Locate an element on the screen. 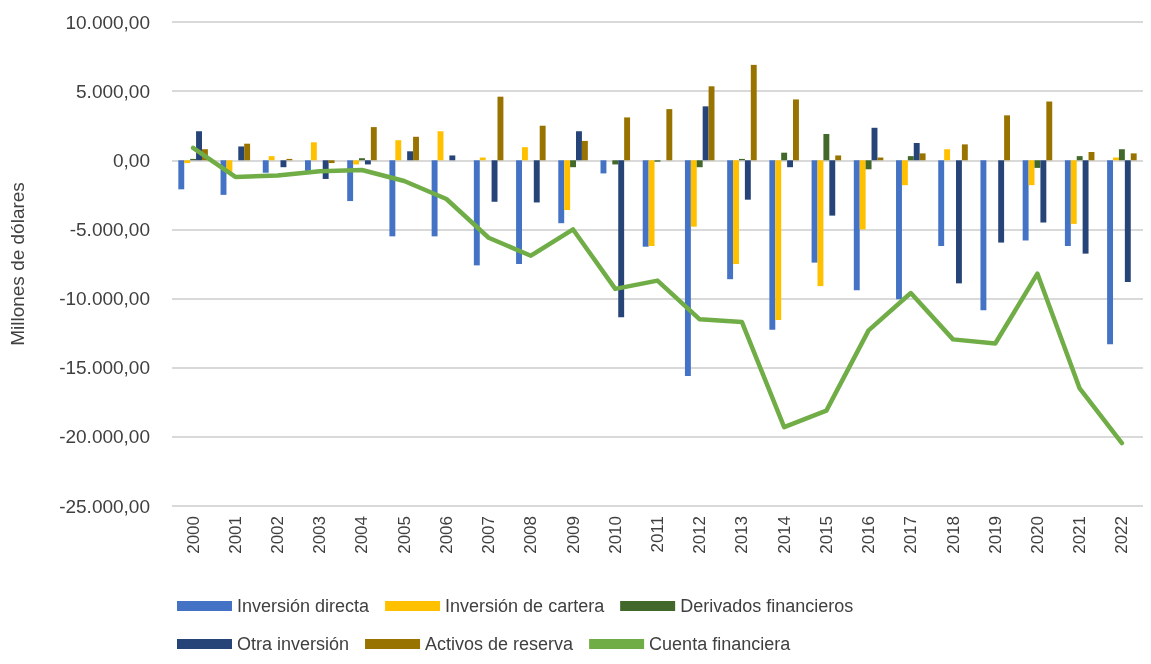 The height and width of the screenshot is (664, 1151). x-tick-label: 2015 is located at coordinates (826, 535).